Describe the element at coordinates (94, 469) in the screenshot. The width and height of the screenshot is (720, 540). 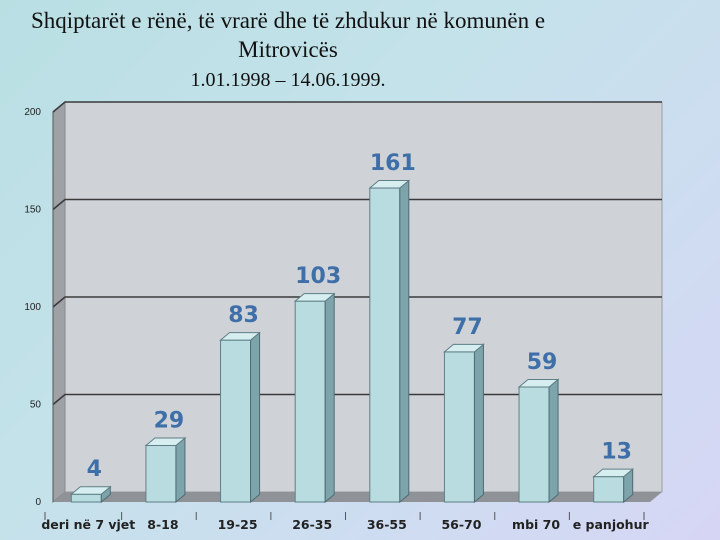
I see `data-label: 4` at that location.